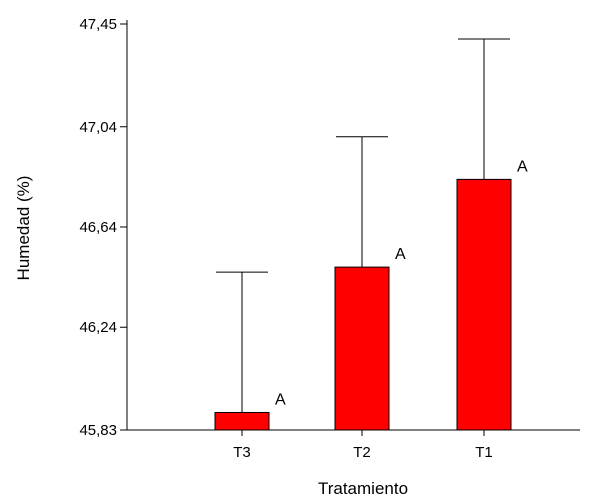 The width and height of the screenshot is (596, 499). What do you see at coordinates (98, 430) in the screenshot?
I see `y-tick-label: 45,83` at bounding box center [98, 430].